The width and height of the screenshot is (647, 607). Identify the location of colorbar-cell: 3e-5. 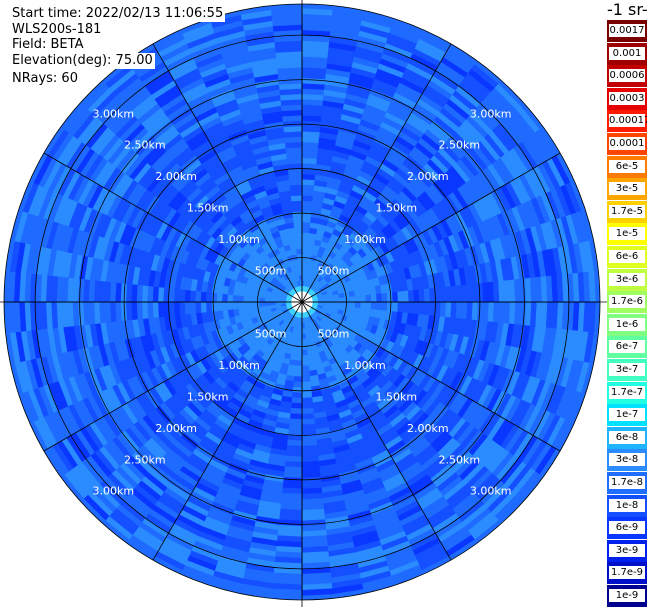
(627, 189).